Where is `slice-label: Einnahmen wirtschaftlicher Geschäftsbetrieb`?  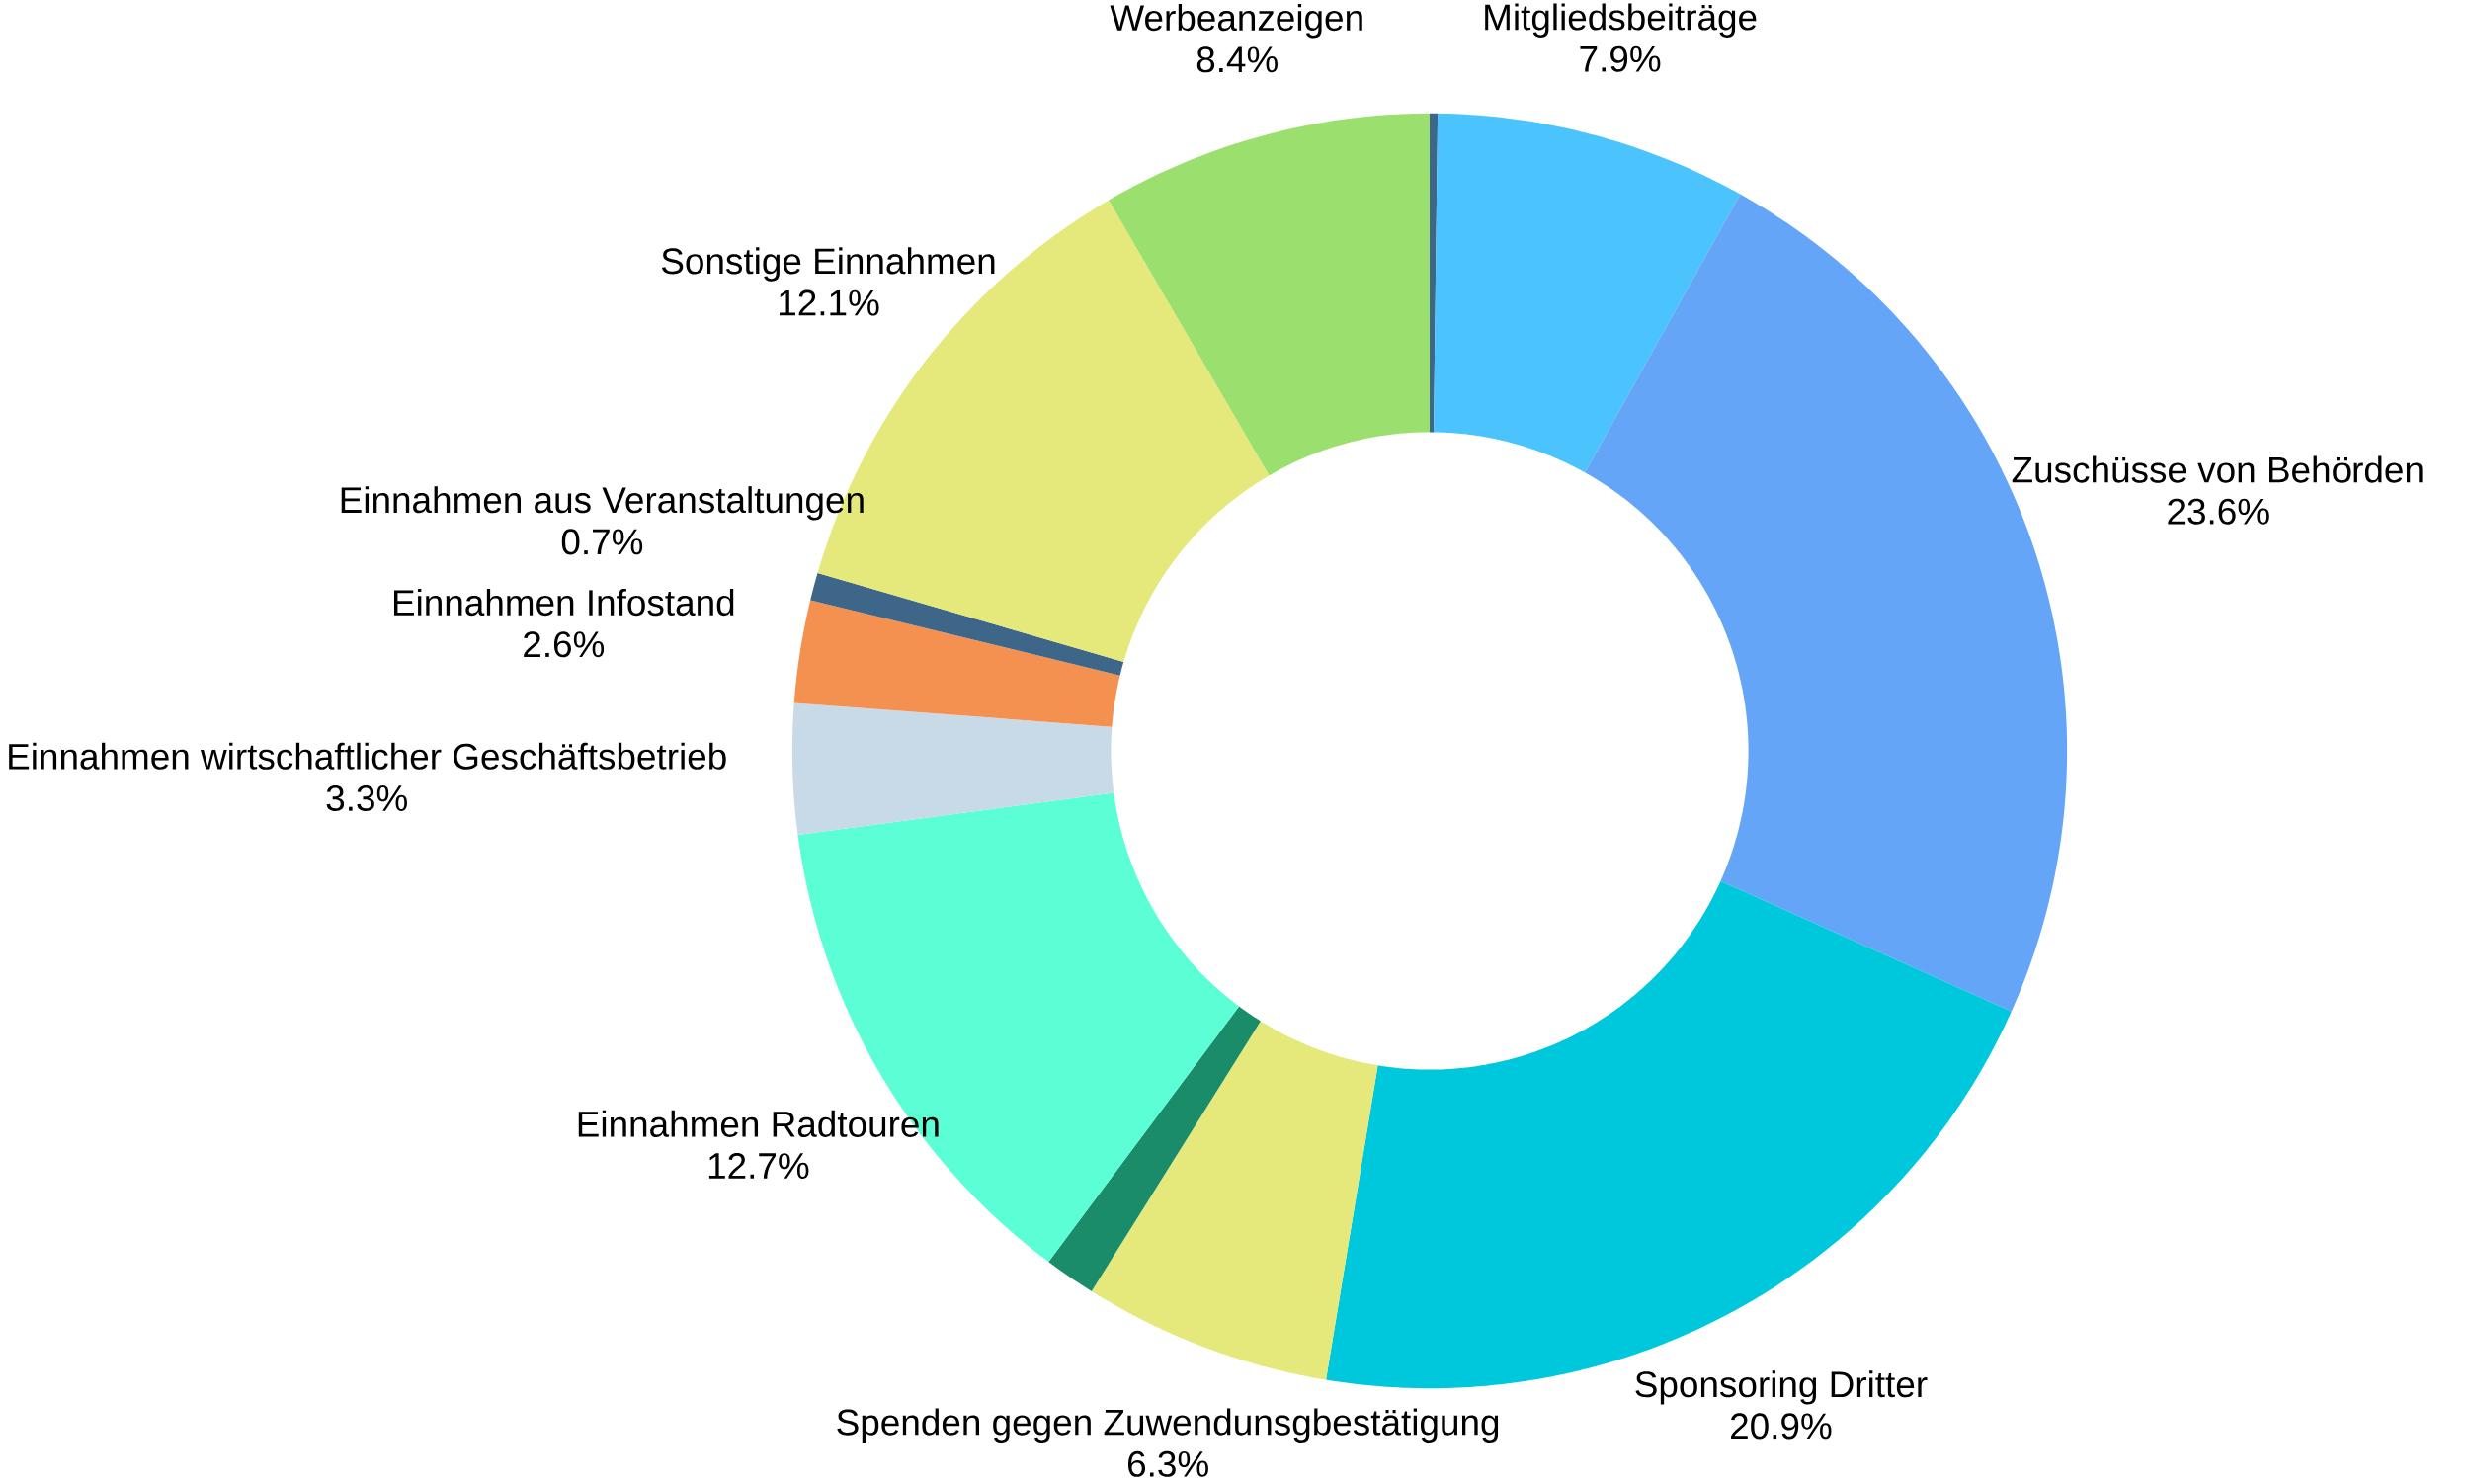
slice-label: Einnahmen wirtschaftlicher Geschäftsbetrieb is located at coordinates (368, 756).